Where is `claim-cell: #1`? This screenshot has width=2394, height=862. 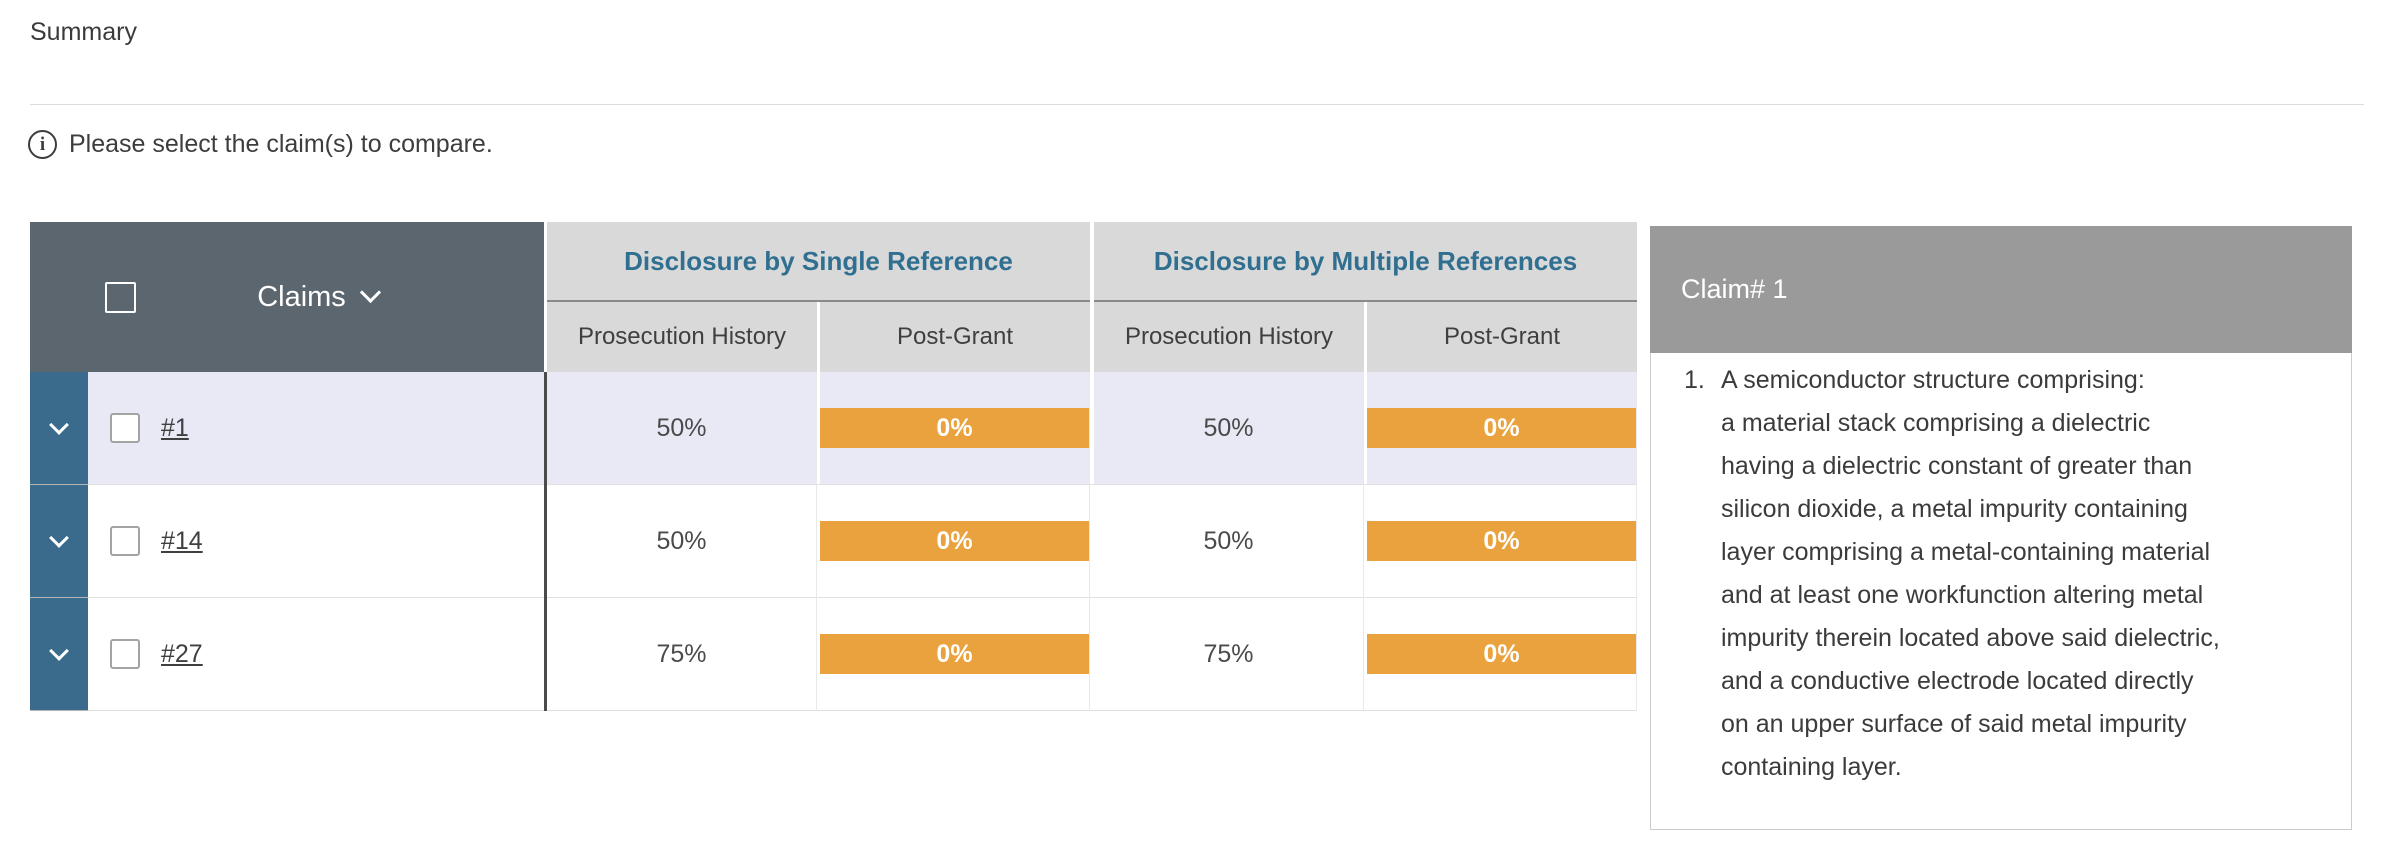
claim-cell: #1 is located at coordinates (316, 428).